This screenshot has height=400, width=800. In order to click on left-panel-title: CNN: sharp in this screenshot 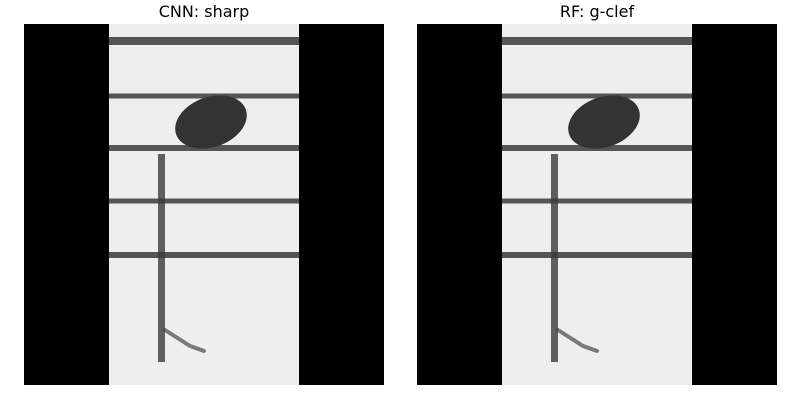, I will do `click(204, 11)`.